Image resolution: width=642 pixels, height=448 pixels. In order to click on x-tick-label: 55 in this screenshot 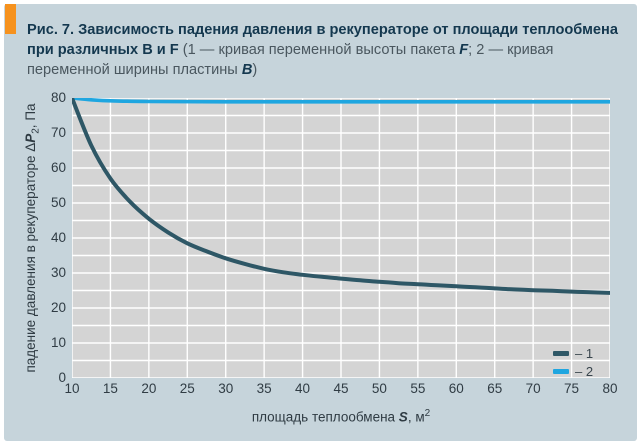, I will do `click(418, 388)`.